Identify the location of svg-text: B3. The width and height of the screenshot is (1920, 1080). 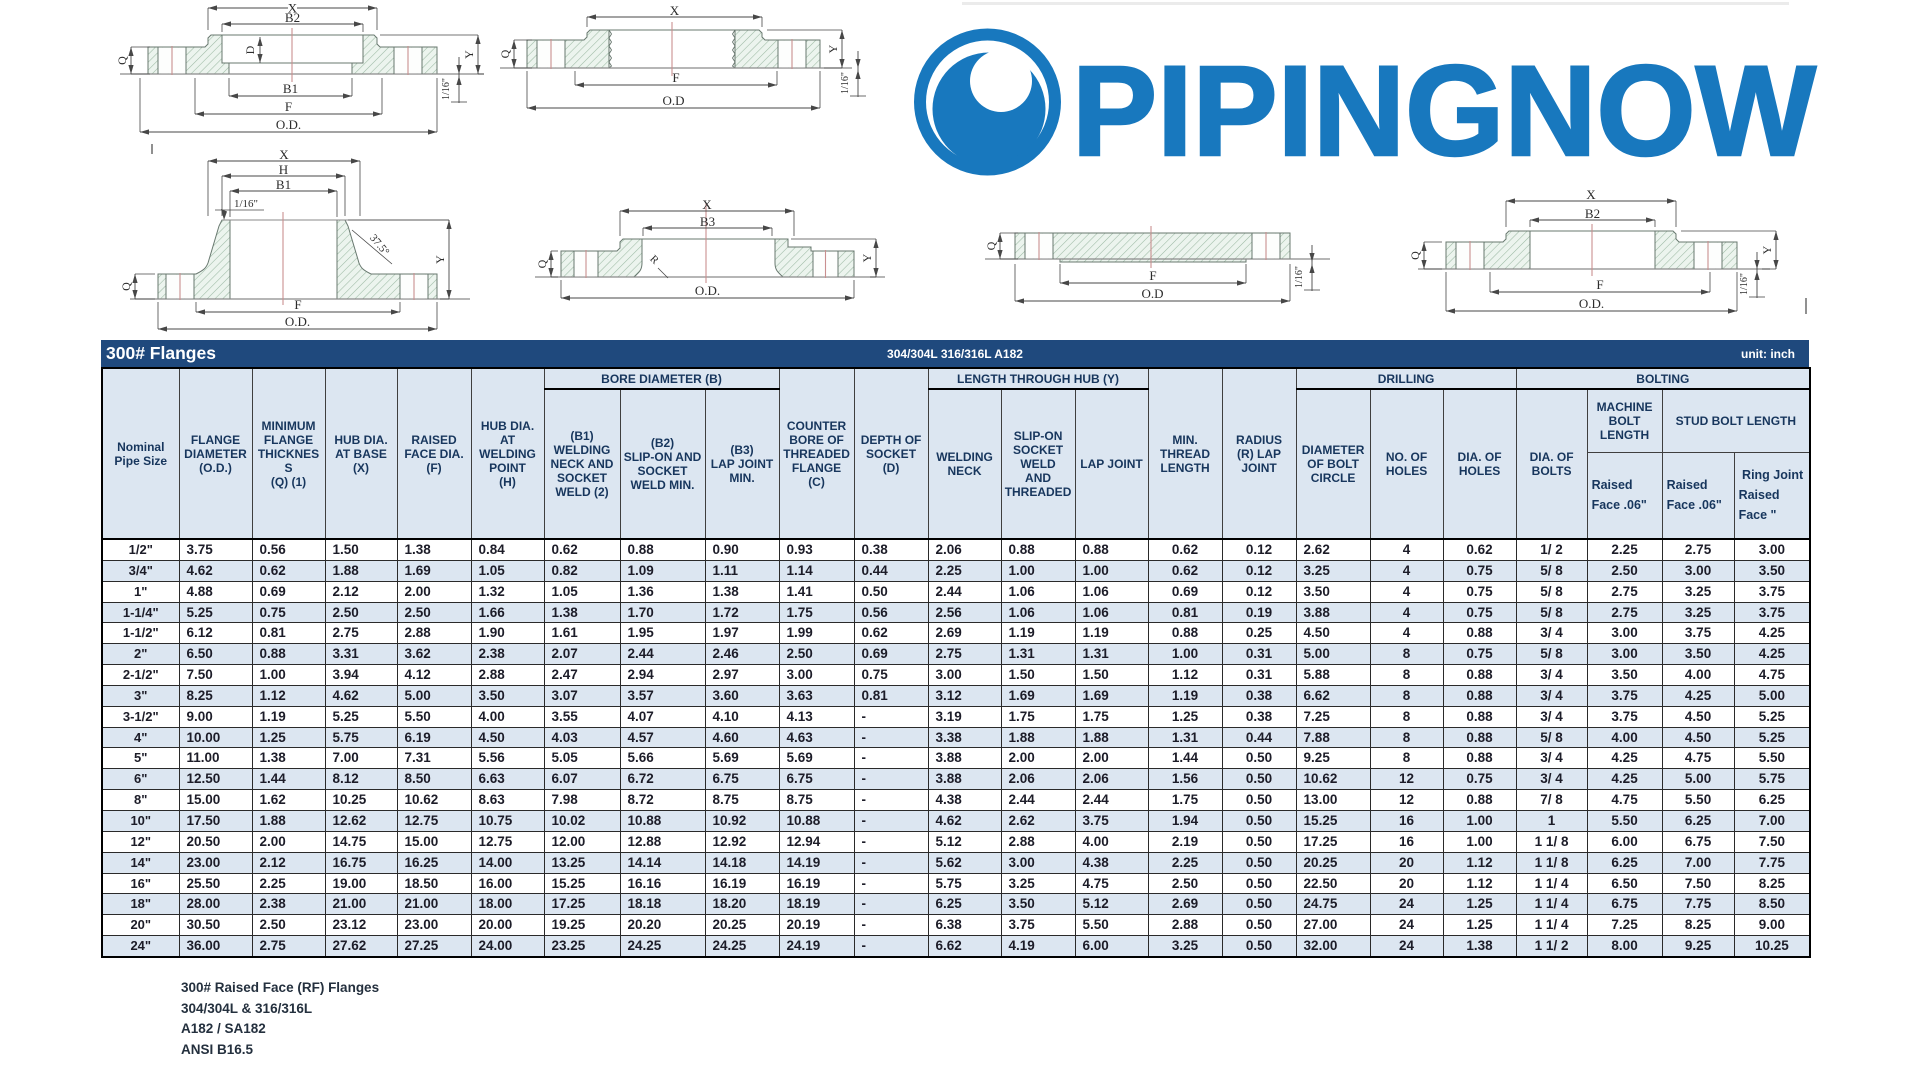
(707, 221).